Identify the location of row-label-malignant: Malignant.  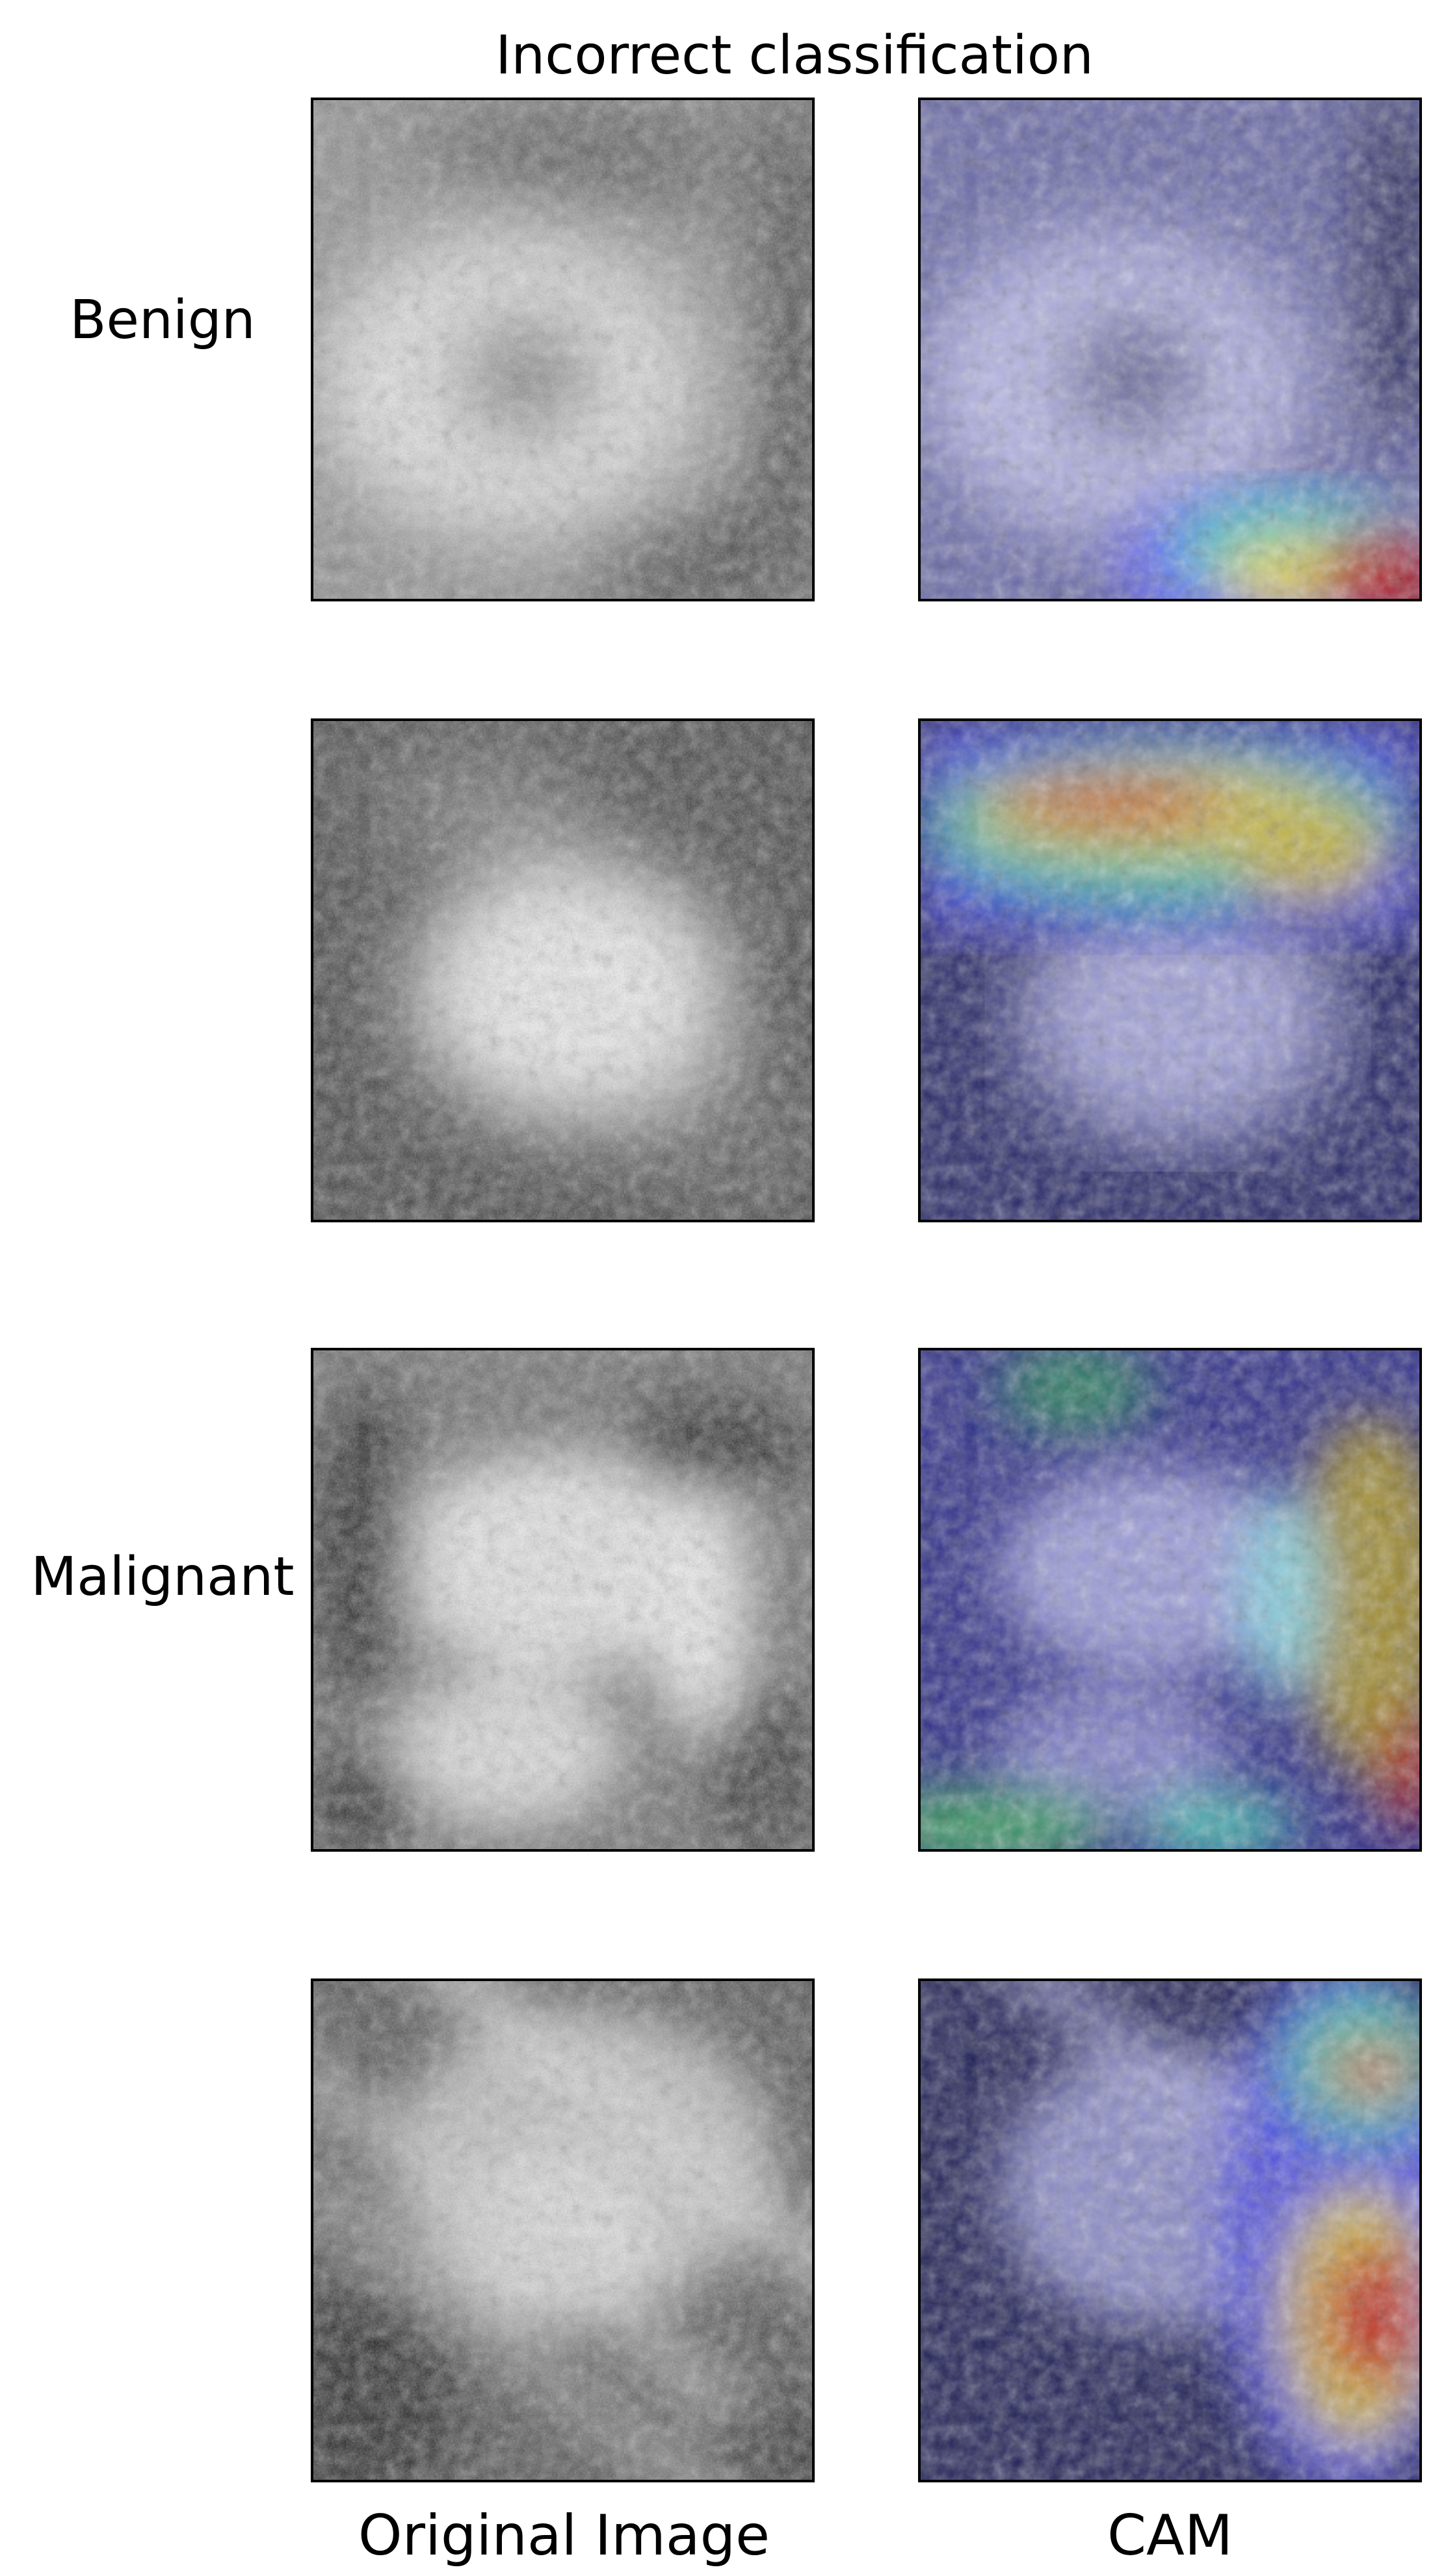
(163, 1577).